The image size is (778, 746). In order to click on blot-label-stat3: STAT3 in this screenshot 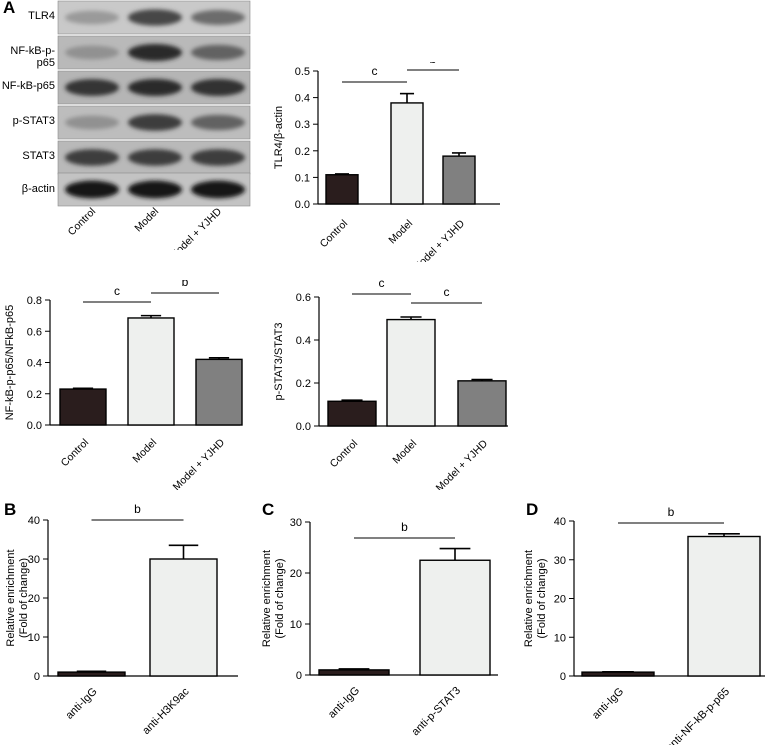, I will do `click(38, 156)`.